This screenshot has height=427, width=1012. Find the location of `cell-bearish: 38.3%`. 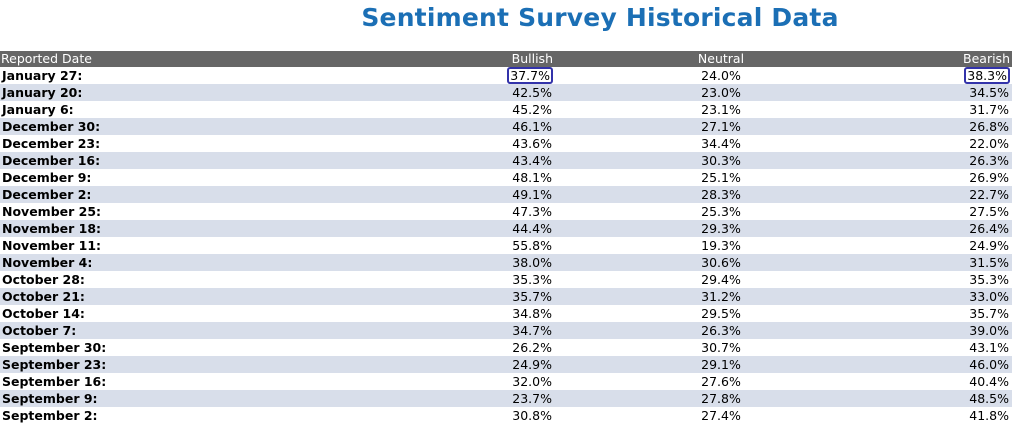

cell-bearish: 38.3% is located at coordinates (950, 75).